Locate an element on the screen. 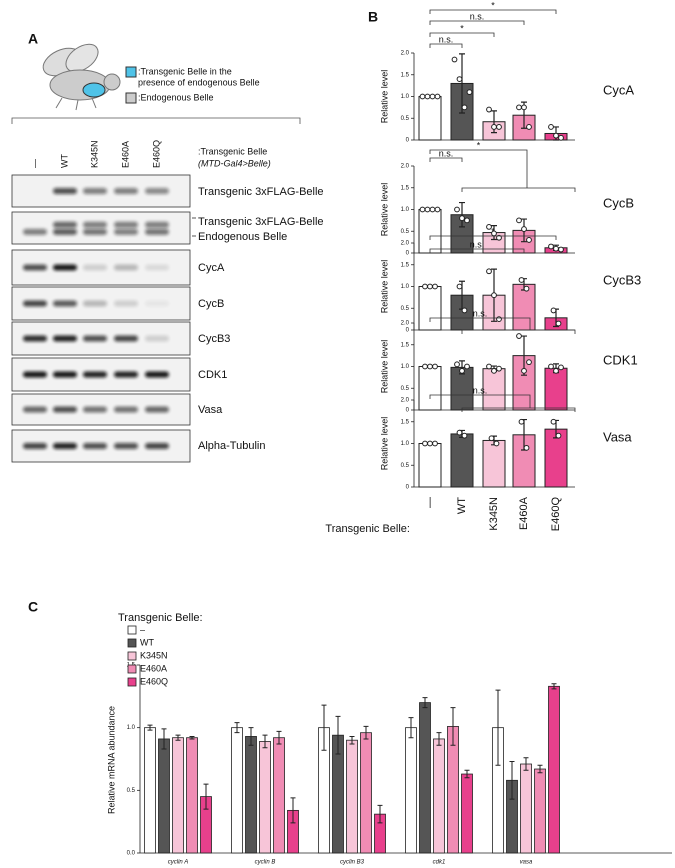 The height and width of the screenshot is (868, 675). blot-label: Endogenous Belle is located at coordinates (242, 237).